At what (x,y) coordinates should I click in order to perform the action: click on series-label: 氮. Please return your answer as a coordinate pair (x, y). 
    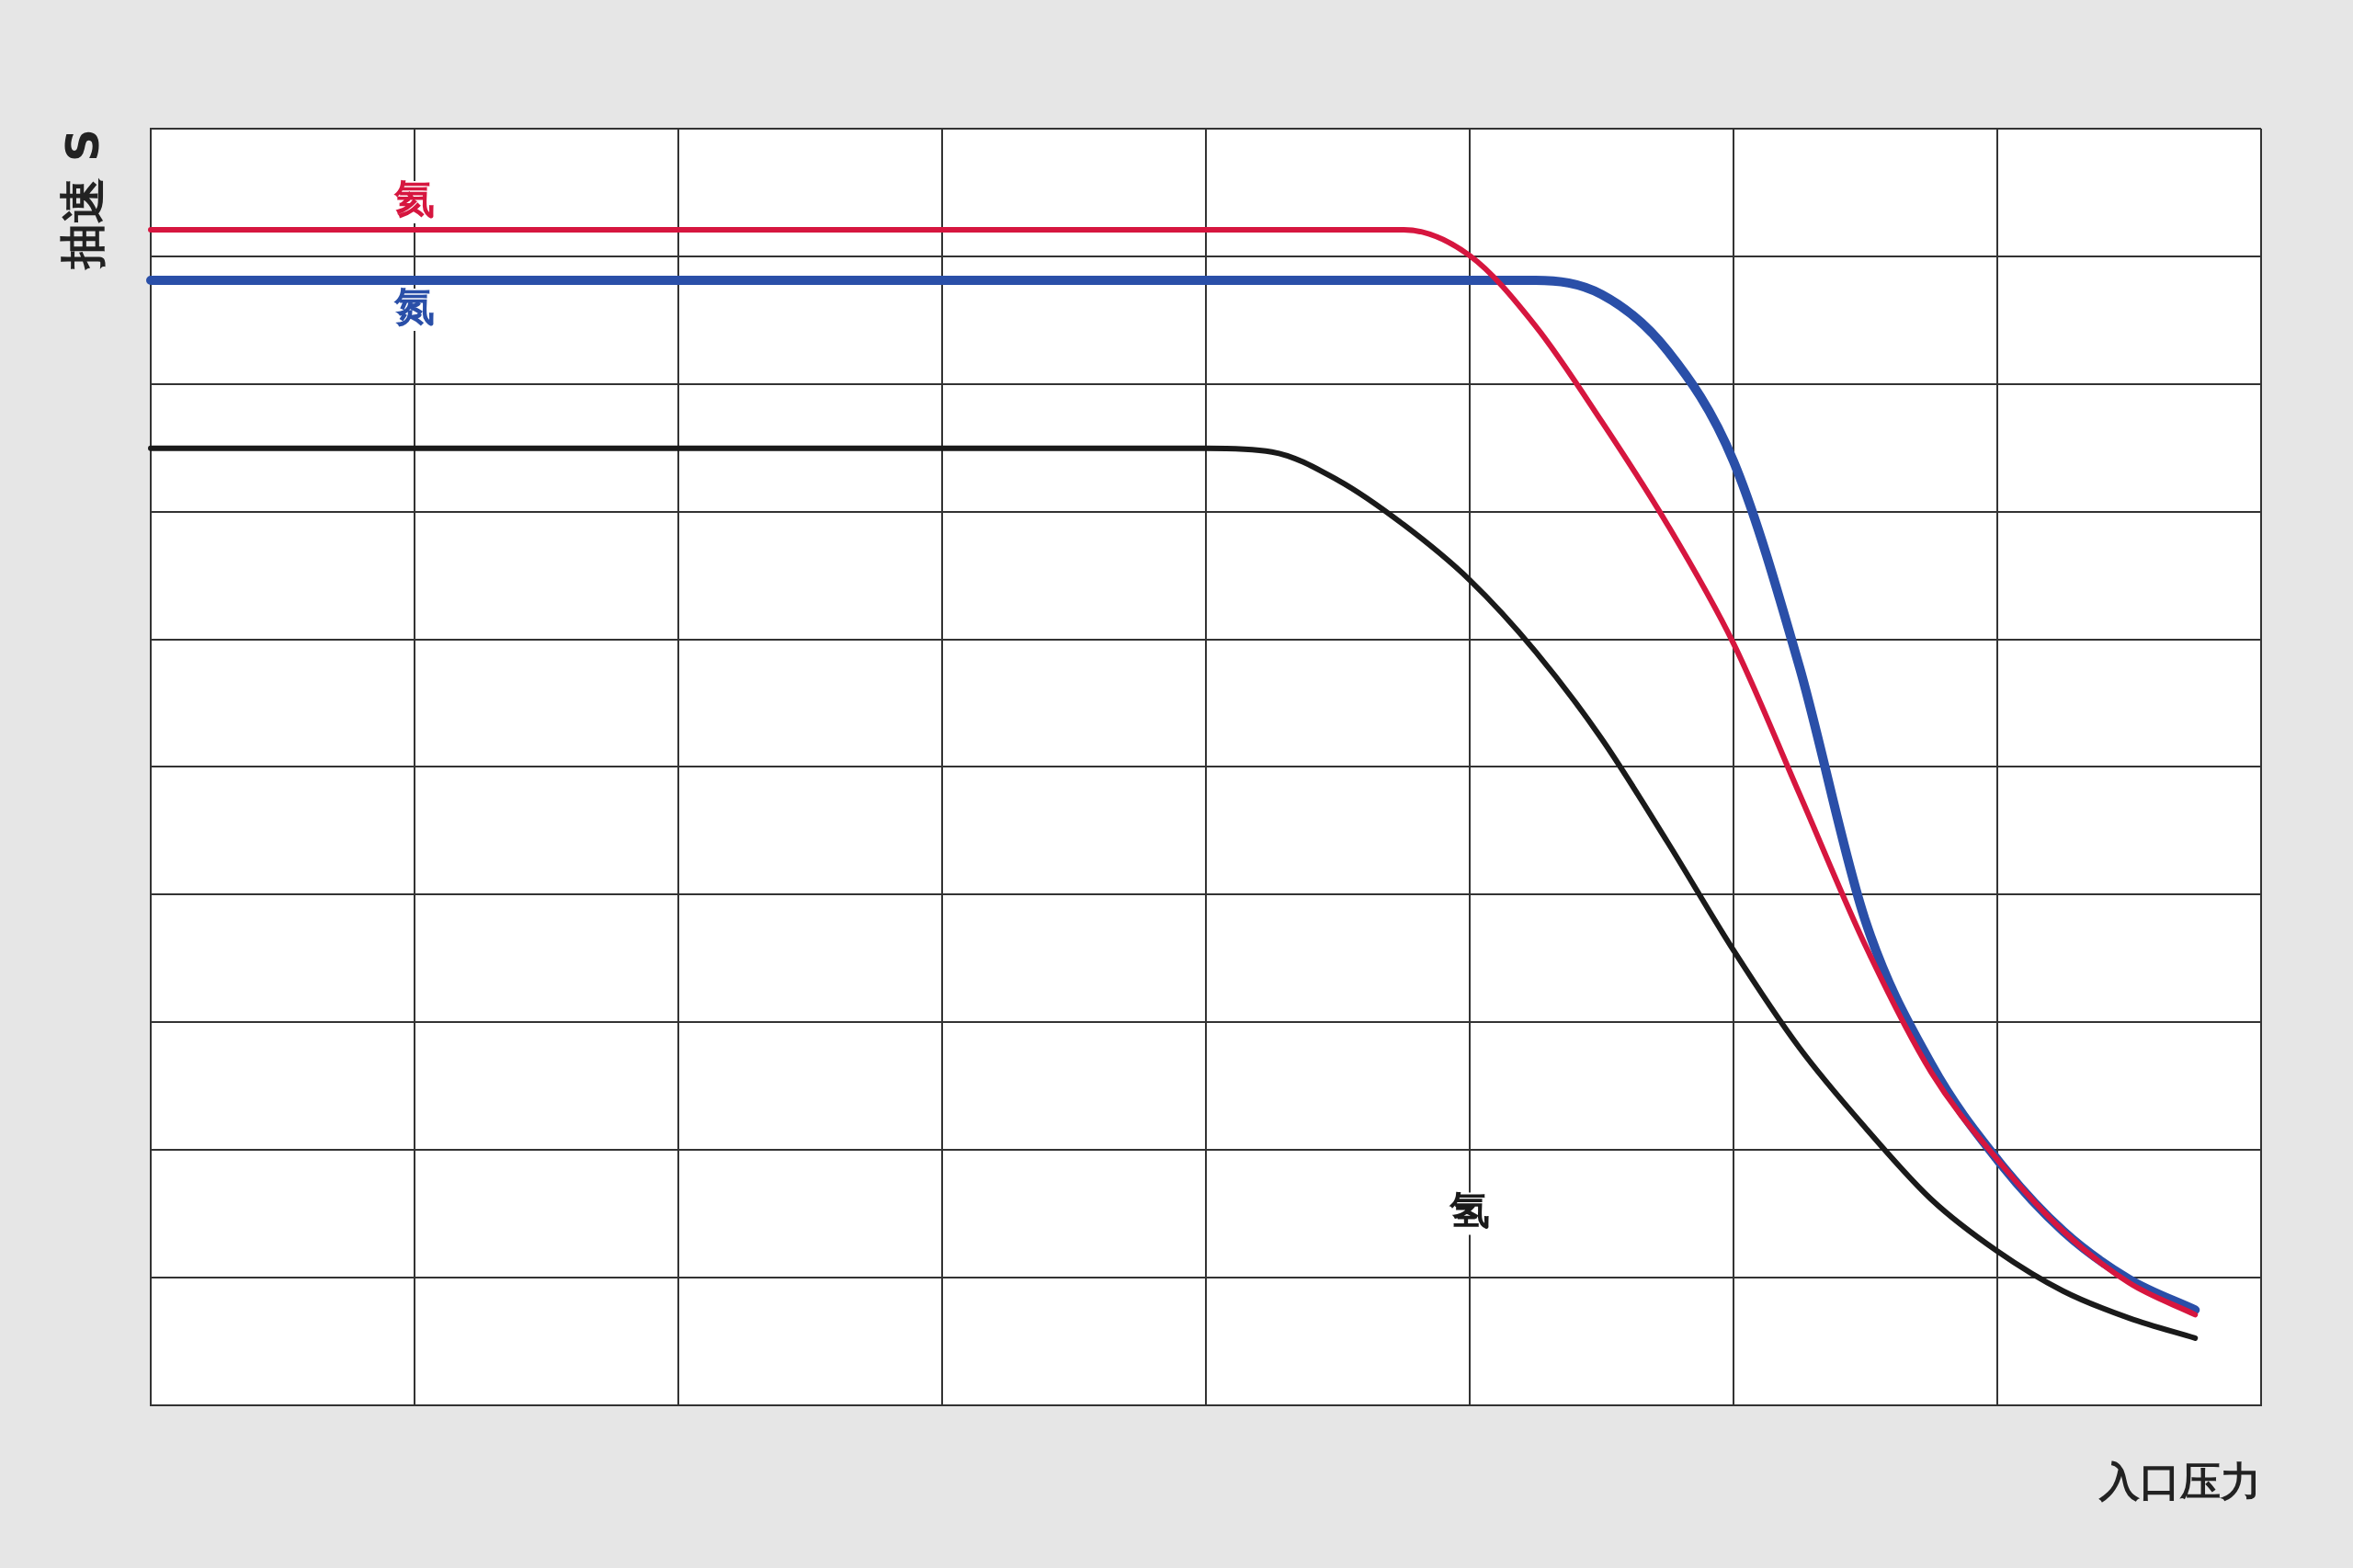
    Looking at the image, I should click on (414, 306).